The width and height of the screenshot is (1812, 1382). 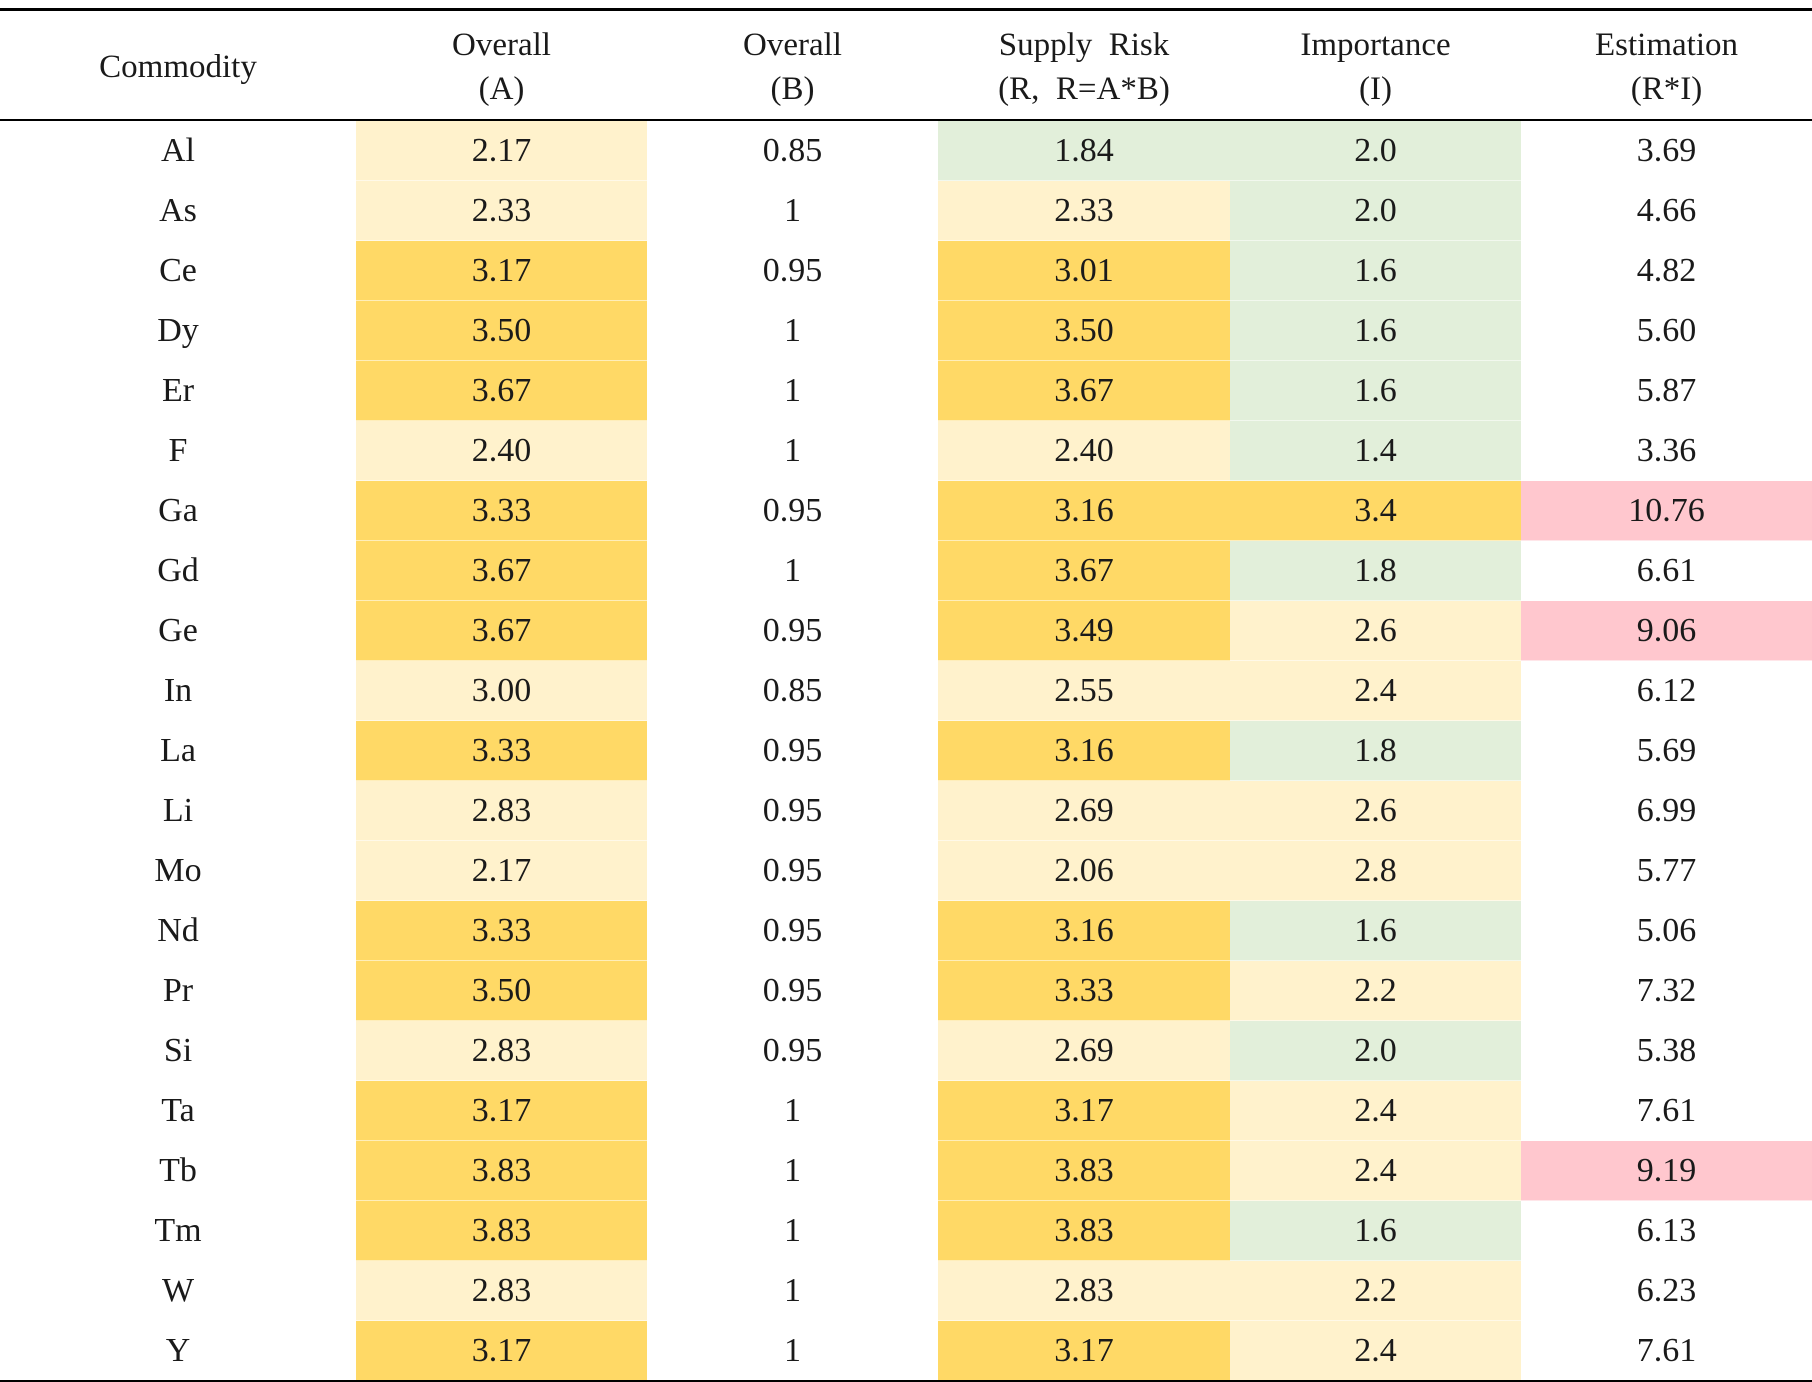 I want to click on cell-supply-risk: 3.01, so click(x=1084, y=270).